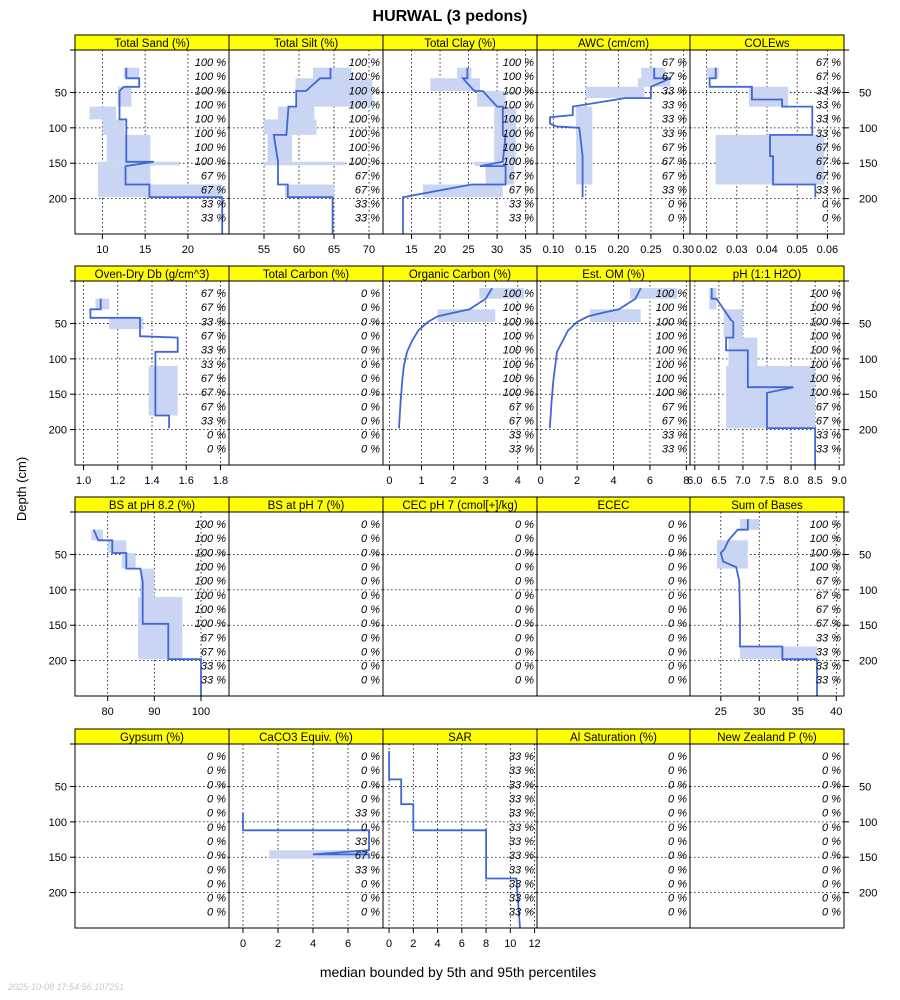 The image size is (900, 1000). Describe the element at coordinates (102, 250) in the screenshot. I see `x-tick-label: 10` at that location.